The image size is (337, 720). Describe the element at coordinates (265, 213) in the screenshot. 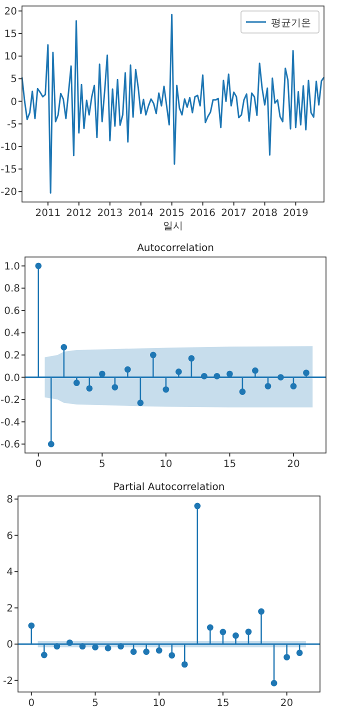

I see `x-tick-label: 2018` at that location.